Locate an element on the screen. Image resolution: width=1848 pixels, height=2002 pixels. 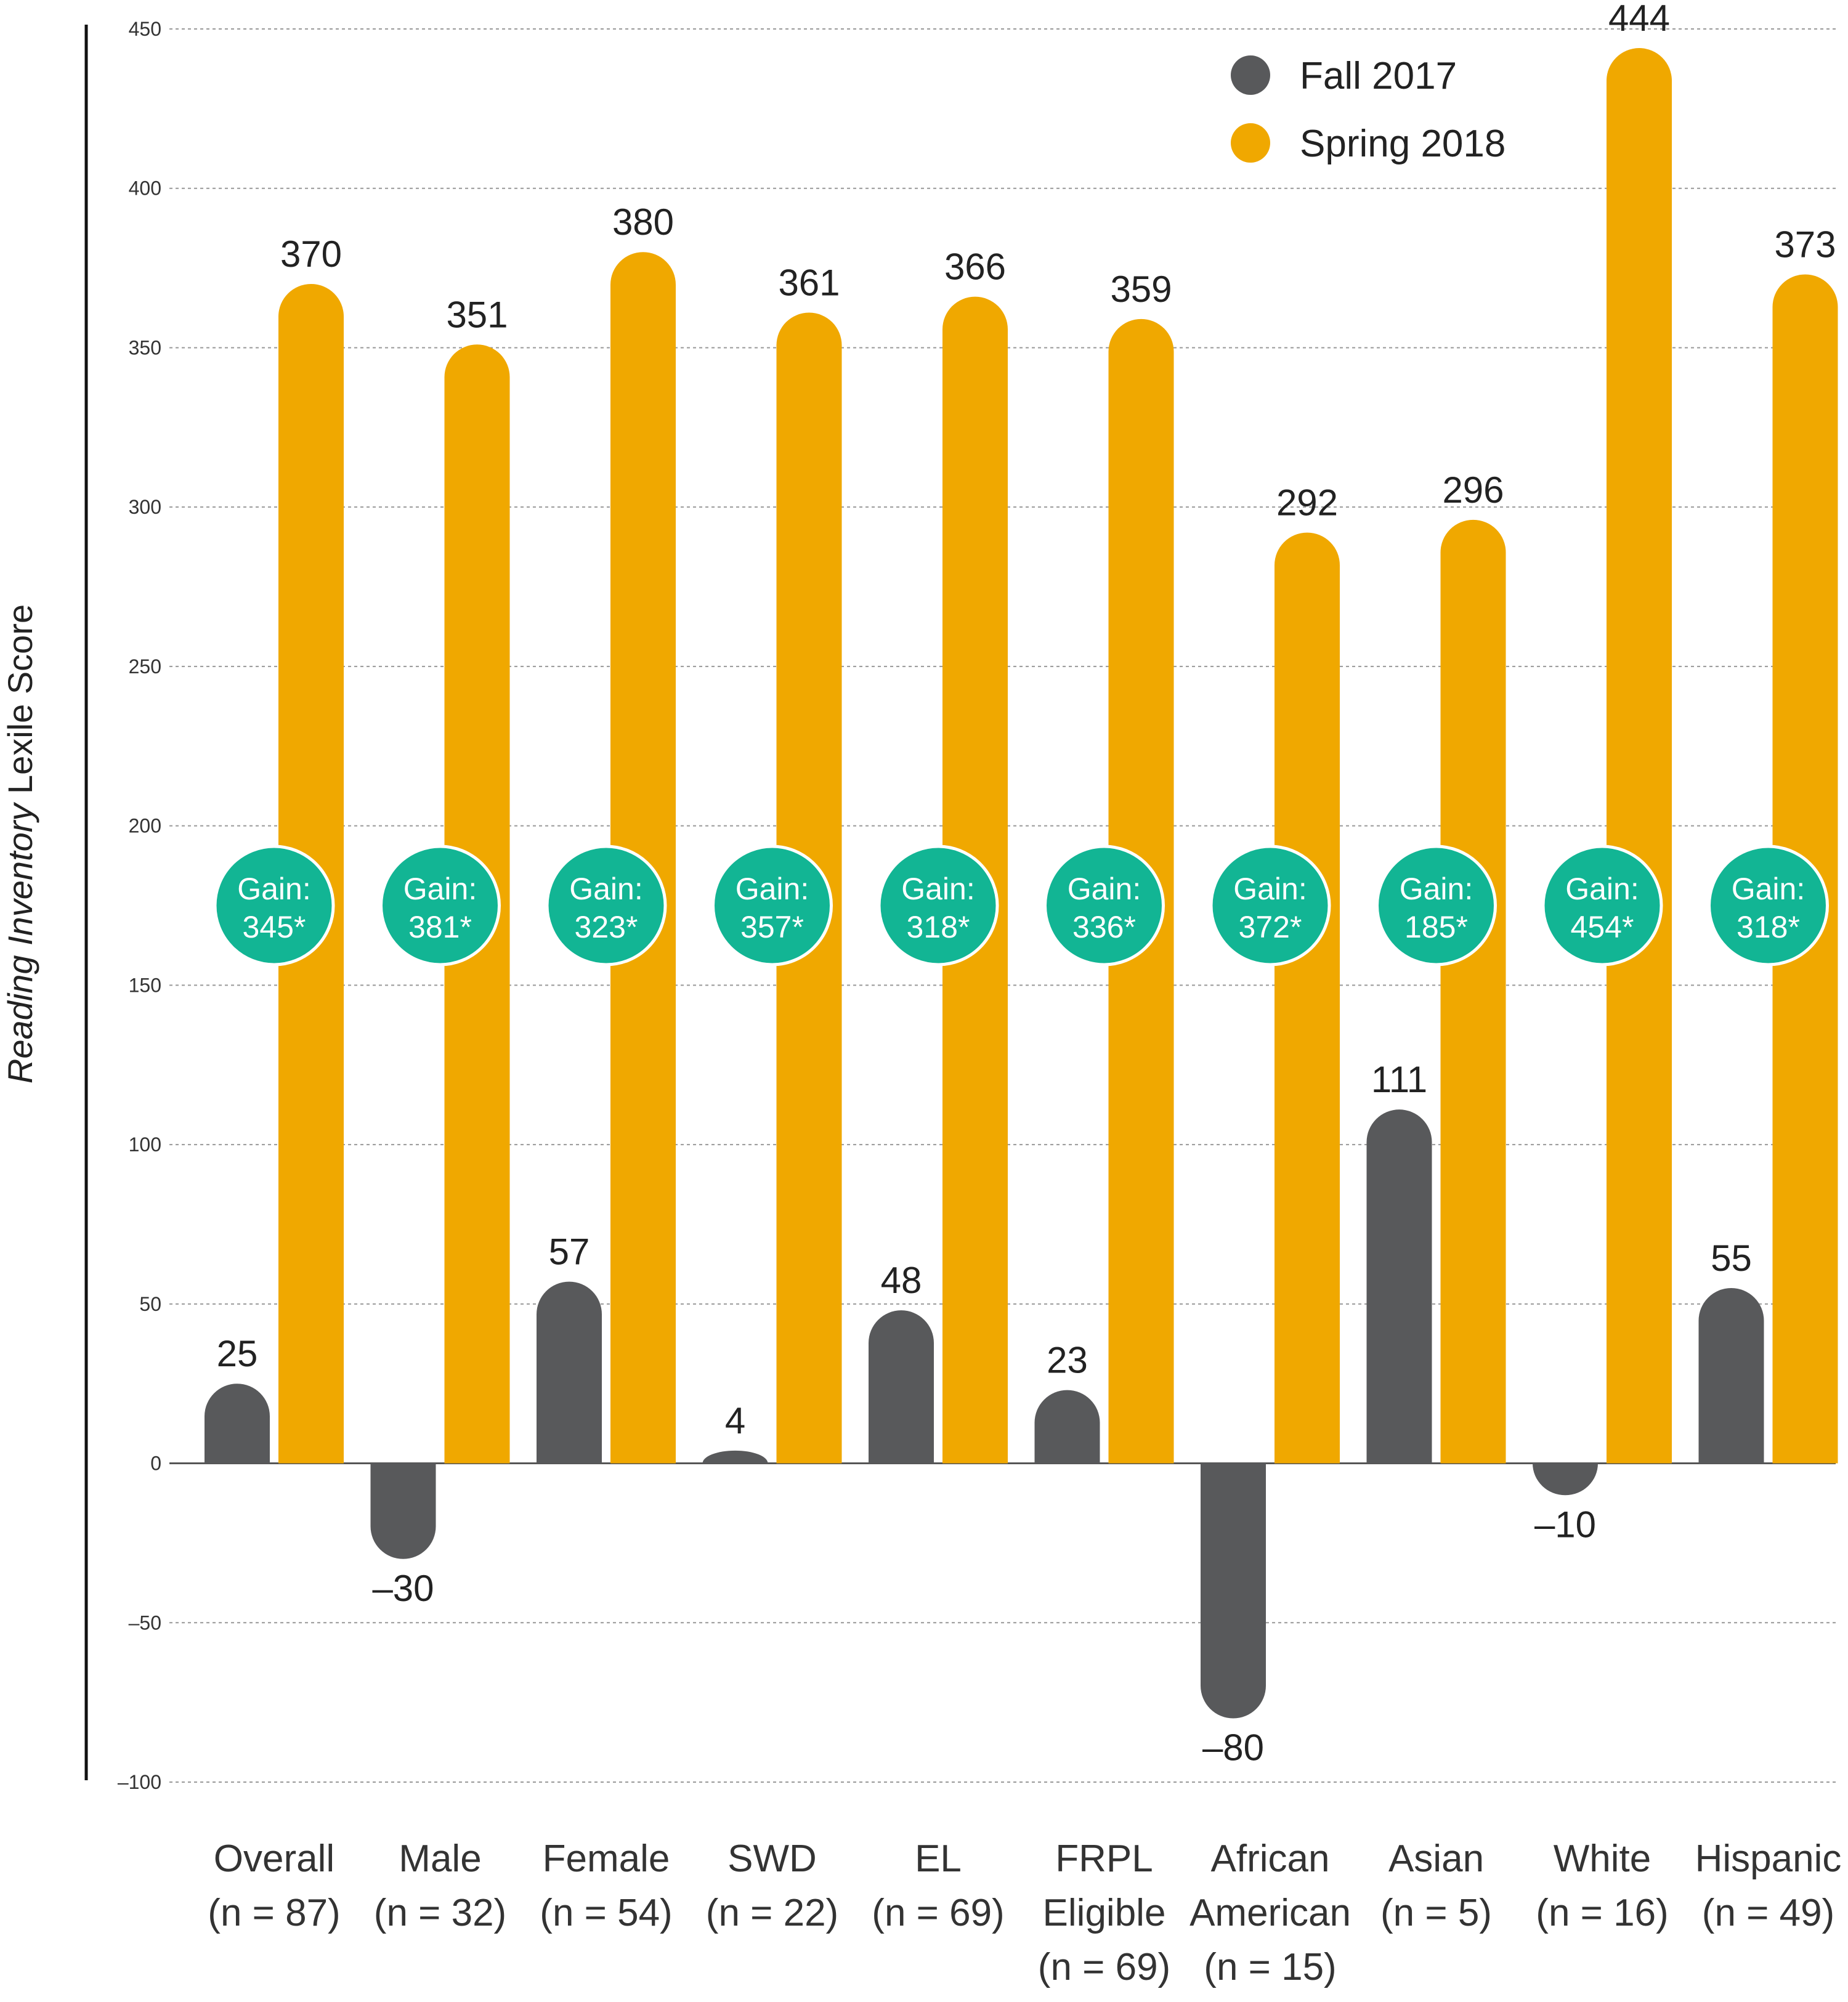
legend-spring-2018-swatch is located at coordinates (1250, 143).